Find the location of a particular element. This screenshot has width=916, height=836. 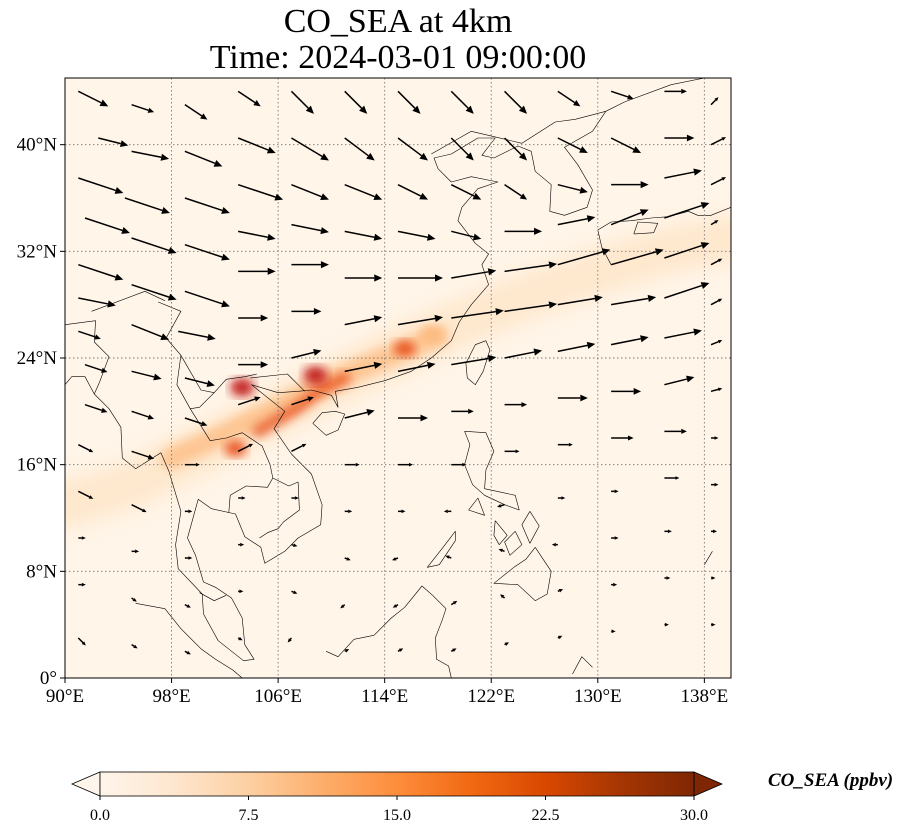

colorbar-ticks: 0.0 7.5 15.0 22.5 30.0 is located at coordinates (399, 810).